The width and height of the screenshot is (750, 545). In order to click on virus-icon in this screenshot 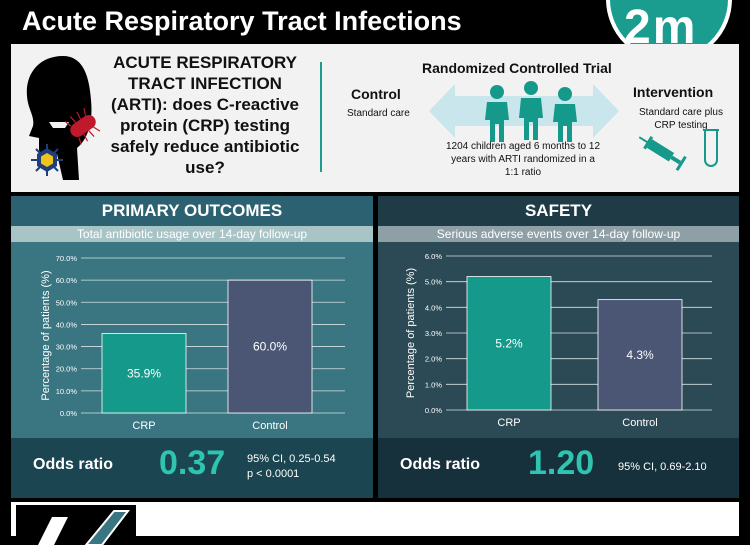, I will do `click(47, 160)`.